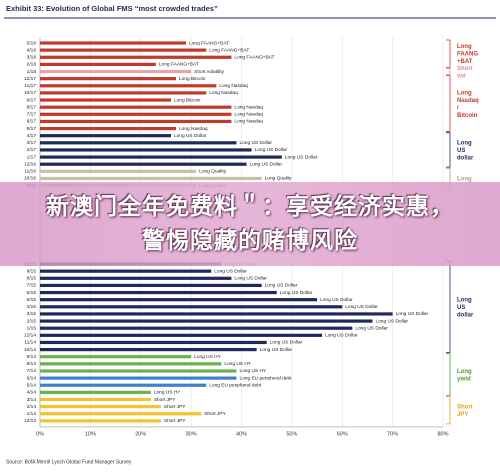  I want to click on banner-text: 新澳门全年免费料＂：享受经济实惠，警惕隐藏的赌博风险, so click(250, 224).